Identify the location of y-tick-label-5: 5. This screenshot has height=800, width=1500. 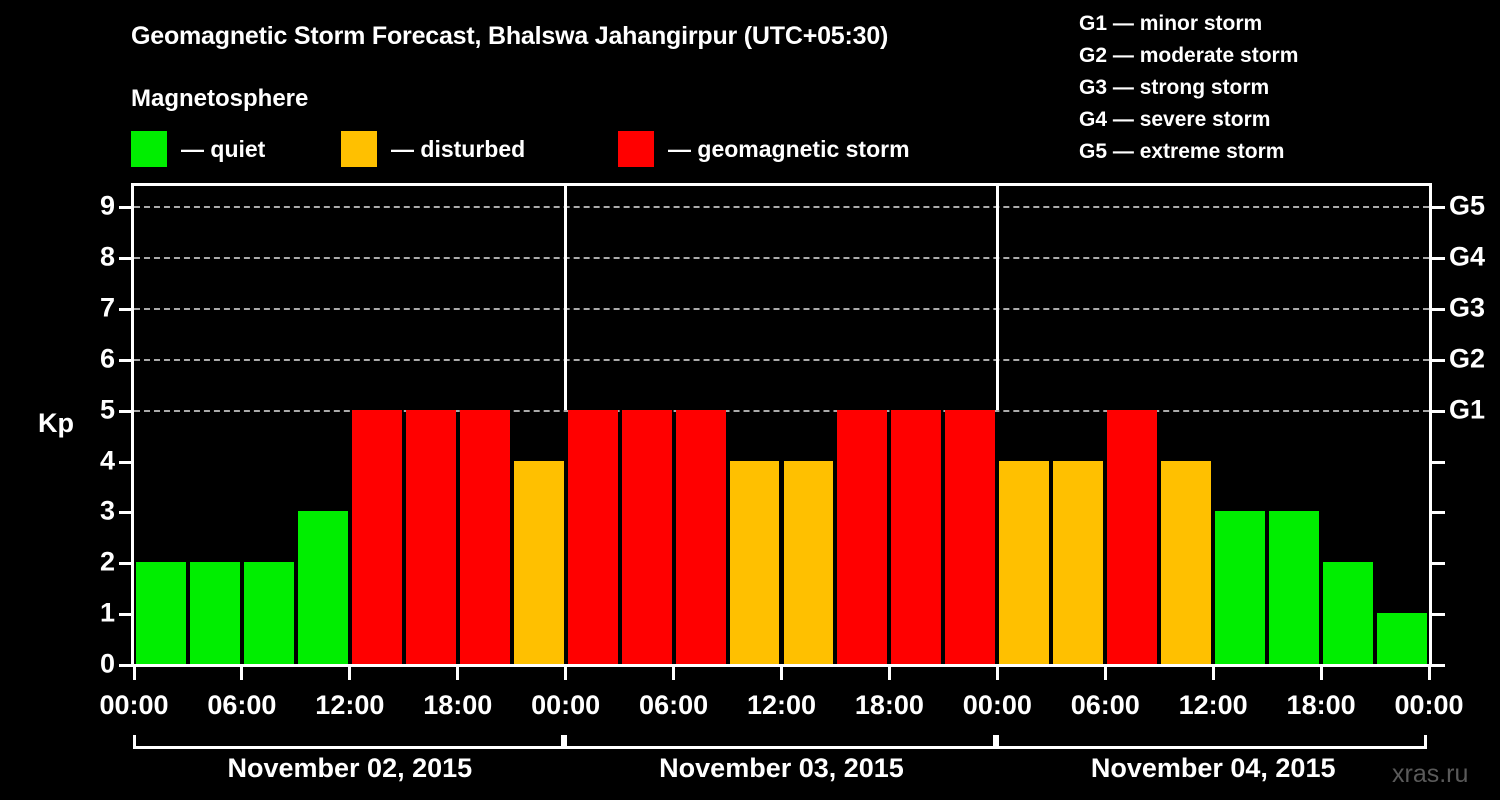
(107, 409).